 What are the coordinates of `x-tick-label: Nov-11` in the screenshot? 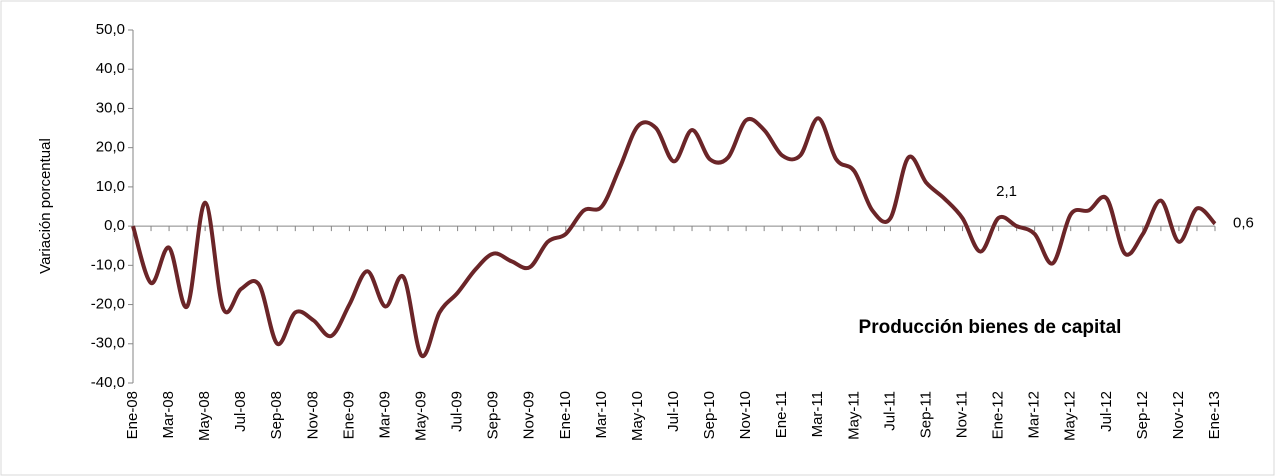 It's located at (962, 414).